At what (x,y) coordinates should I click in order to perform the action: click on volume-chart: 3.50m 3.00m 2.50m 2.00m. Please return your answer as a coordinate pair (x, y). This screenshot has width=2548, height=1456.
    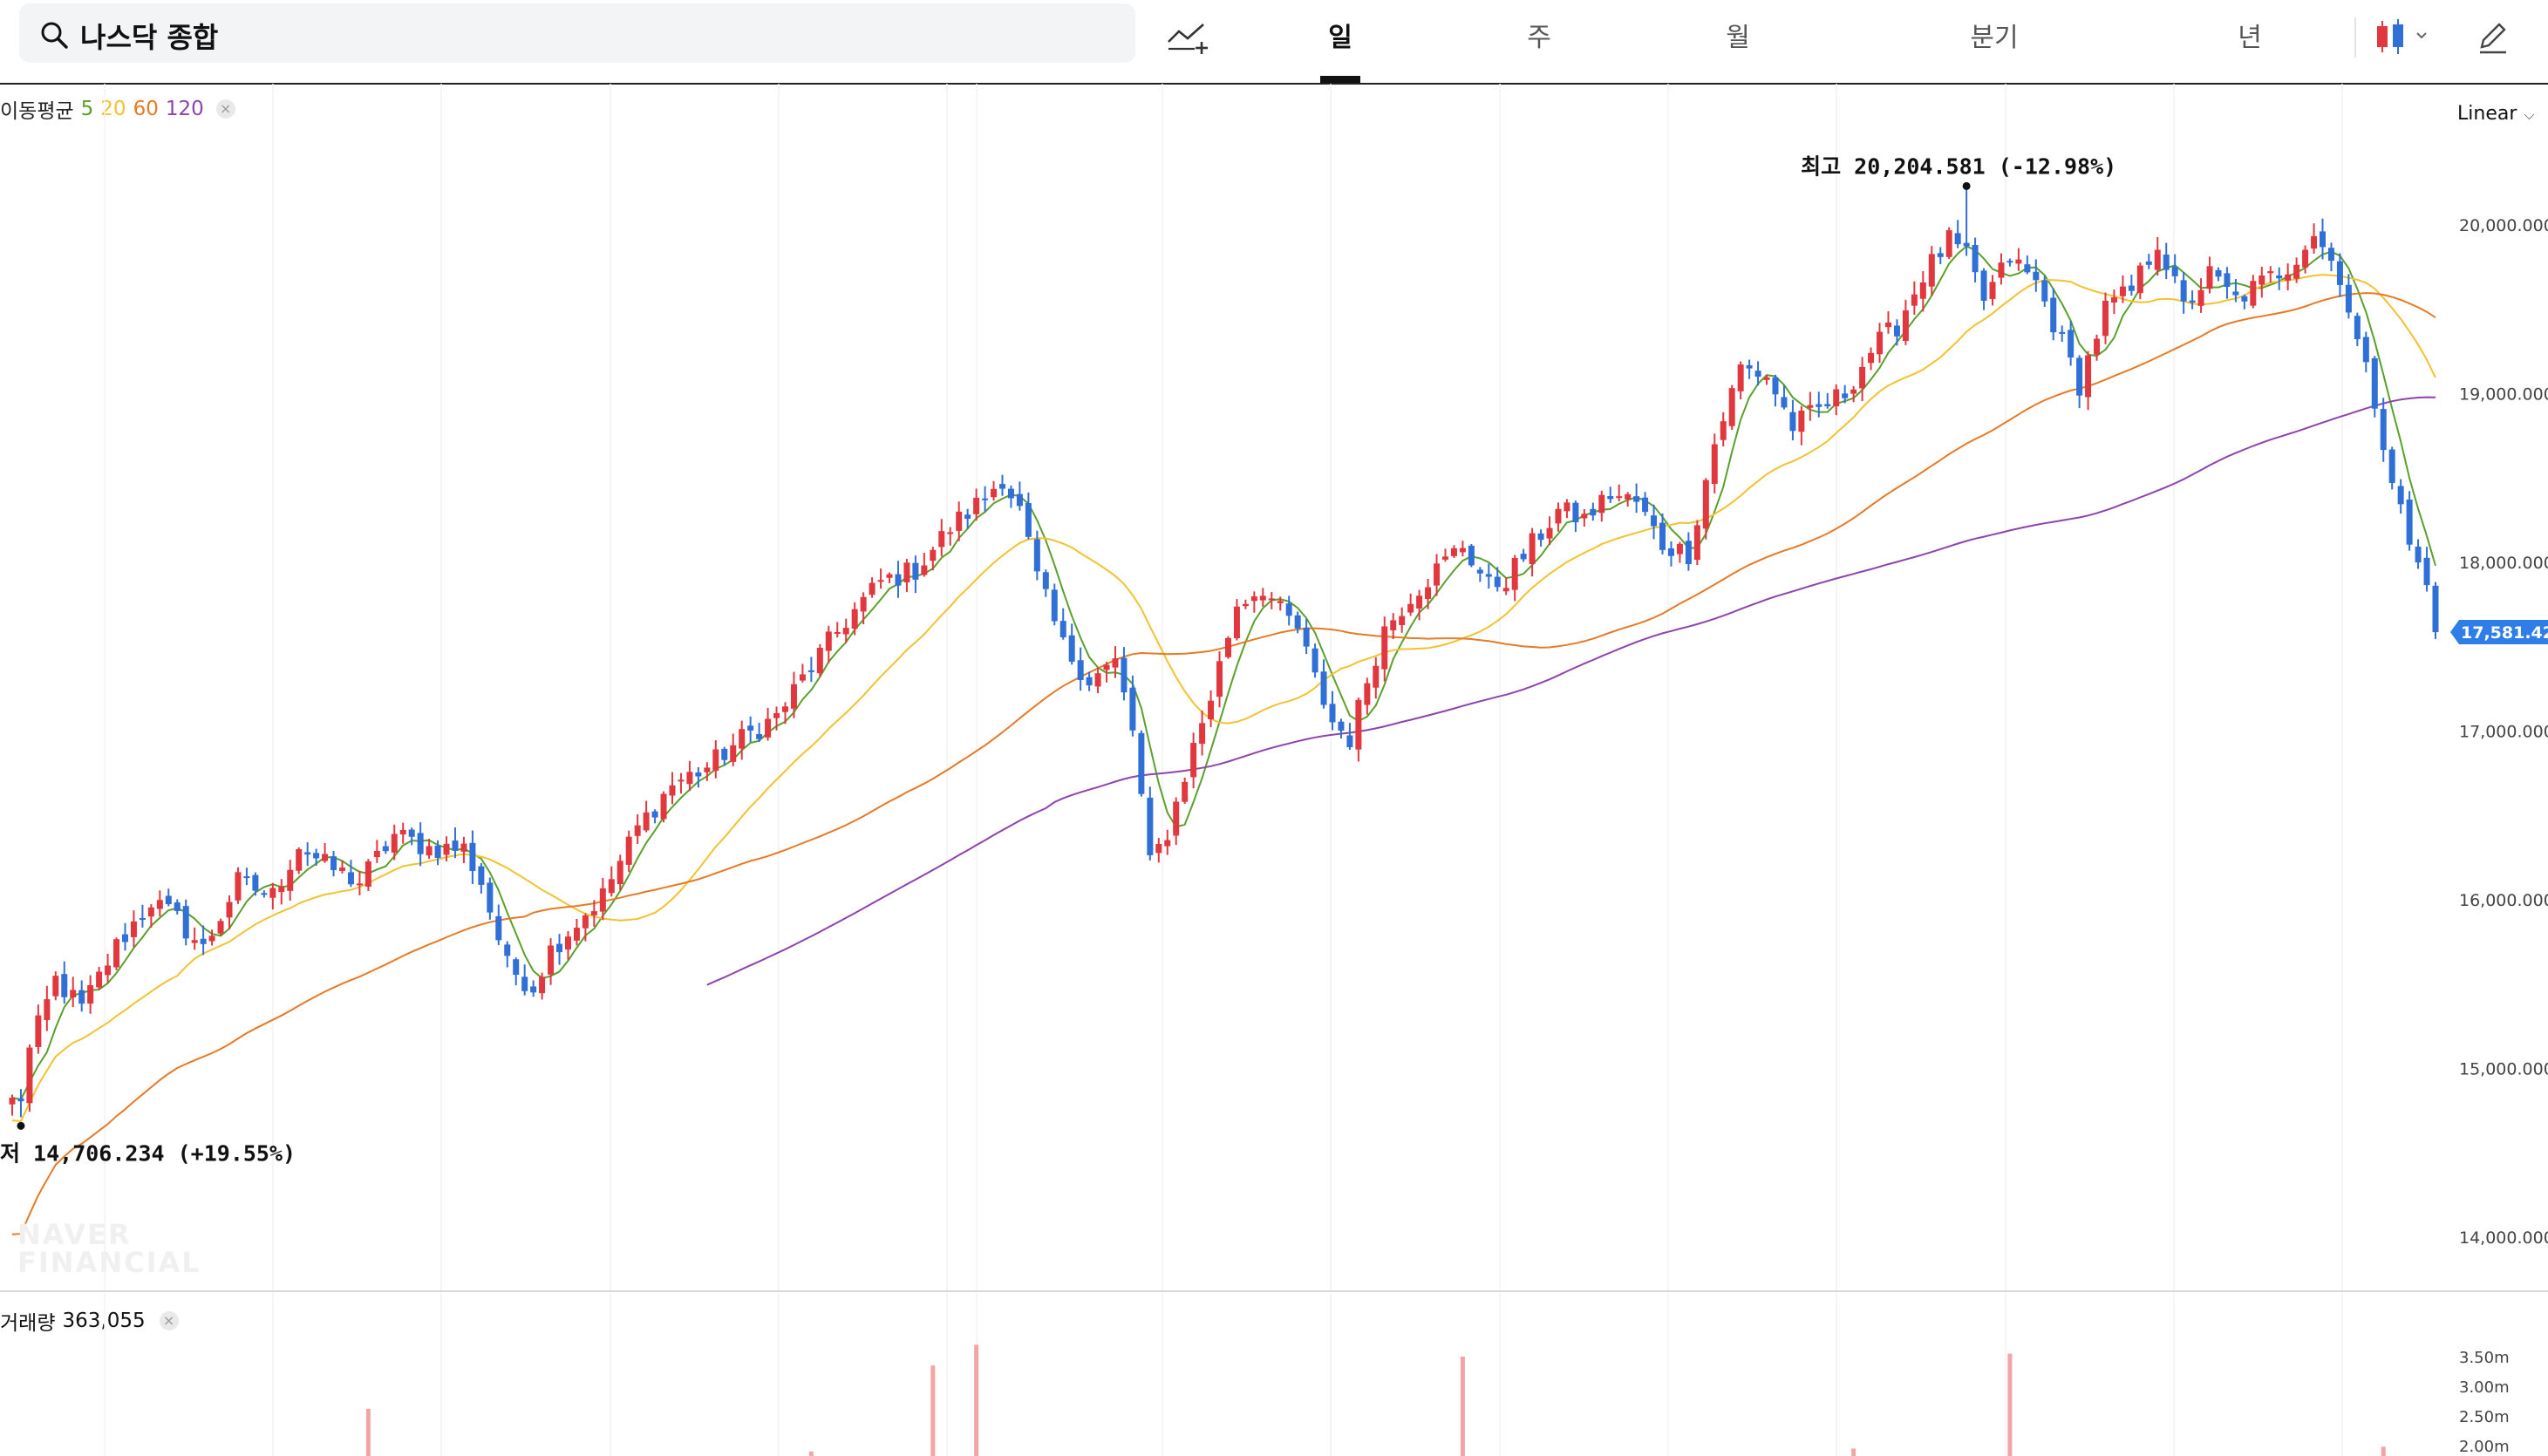
    Looking at the image, I should click on (1274, 1374).